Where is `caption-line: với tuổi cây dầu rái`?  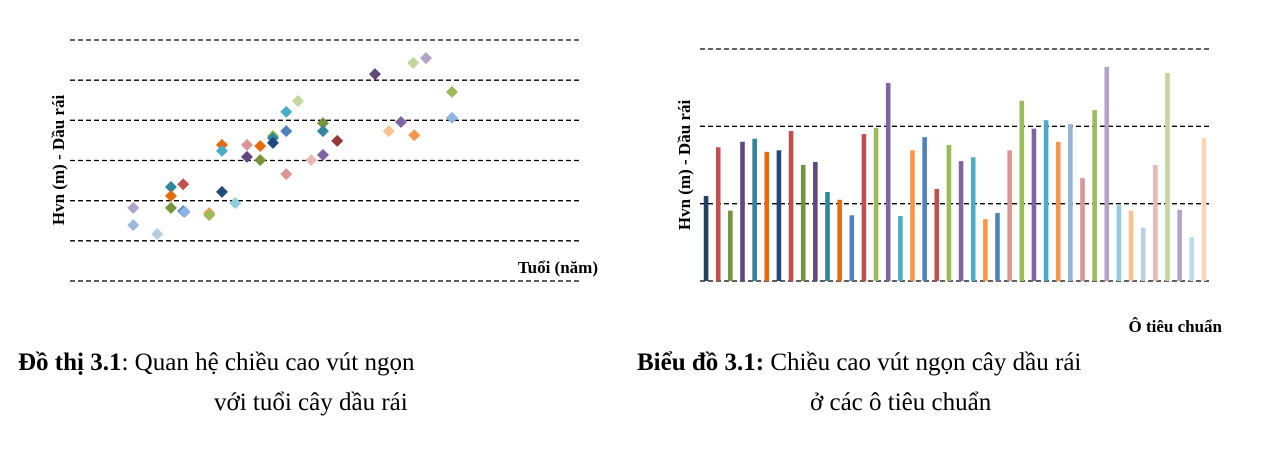
caption-line: với tuổi cây dầu rái is located at coordinates (311, 402).